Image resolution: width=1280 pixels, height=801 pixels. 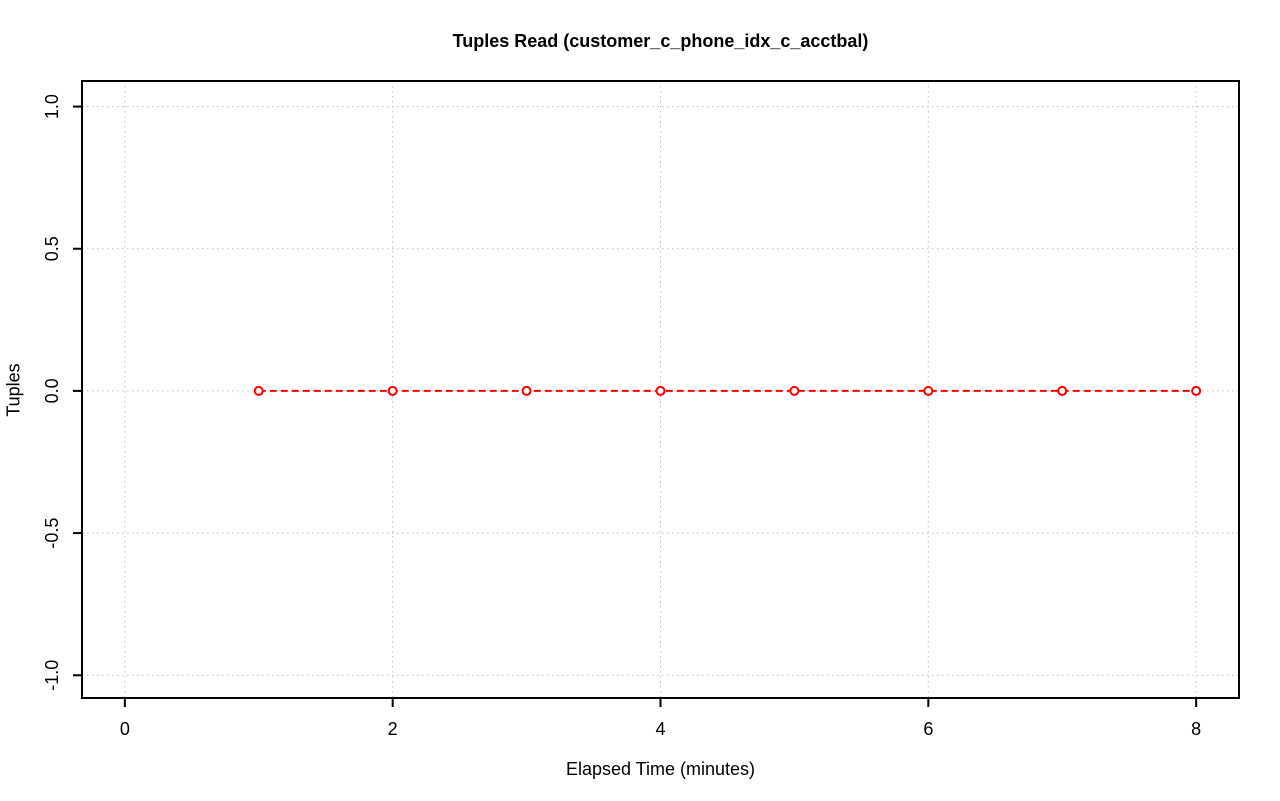 I want to click on y-axis-label: Tuples, so click(x=13, y=390).